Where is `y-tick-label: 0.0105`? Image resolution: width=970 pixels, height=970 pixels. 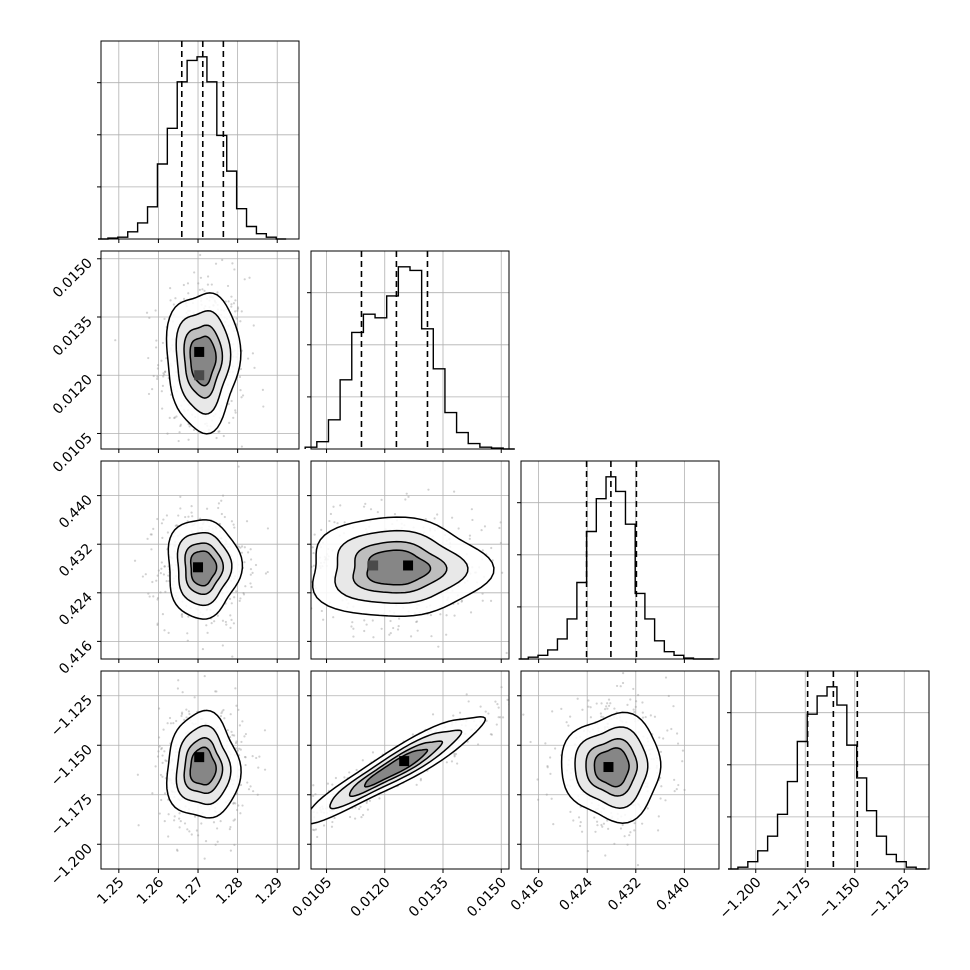 y-tick-label: 0.0105 is located at coordinates (73, 453).